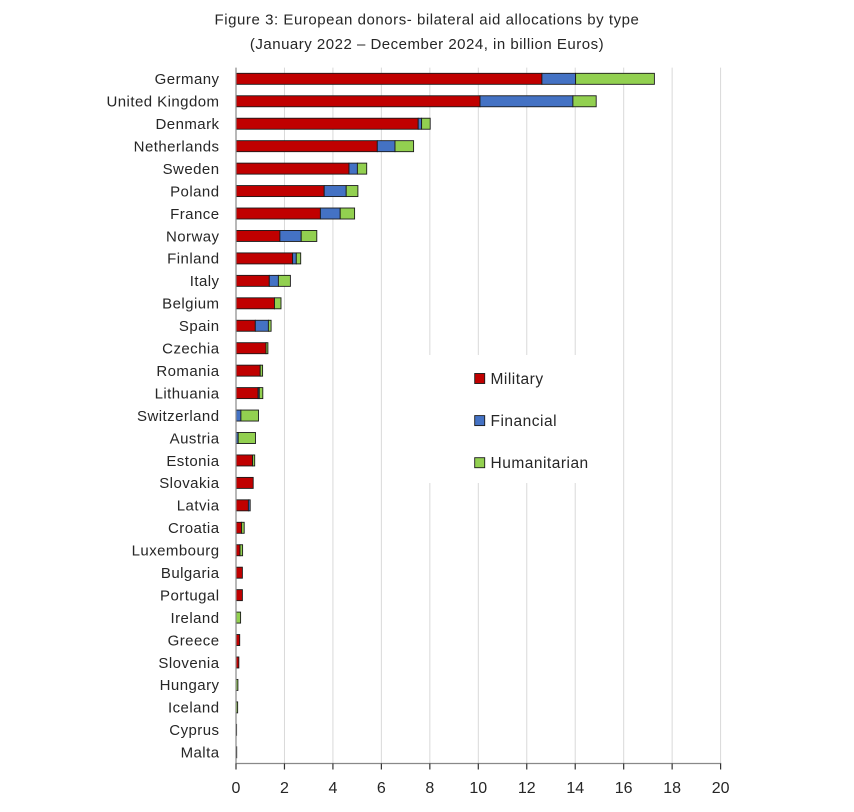 This screenshot has width=854, height=812. I want to click on svg-text: Germany, so click(187, 79).